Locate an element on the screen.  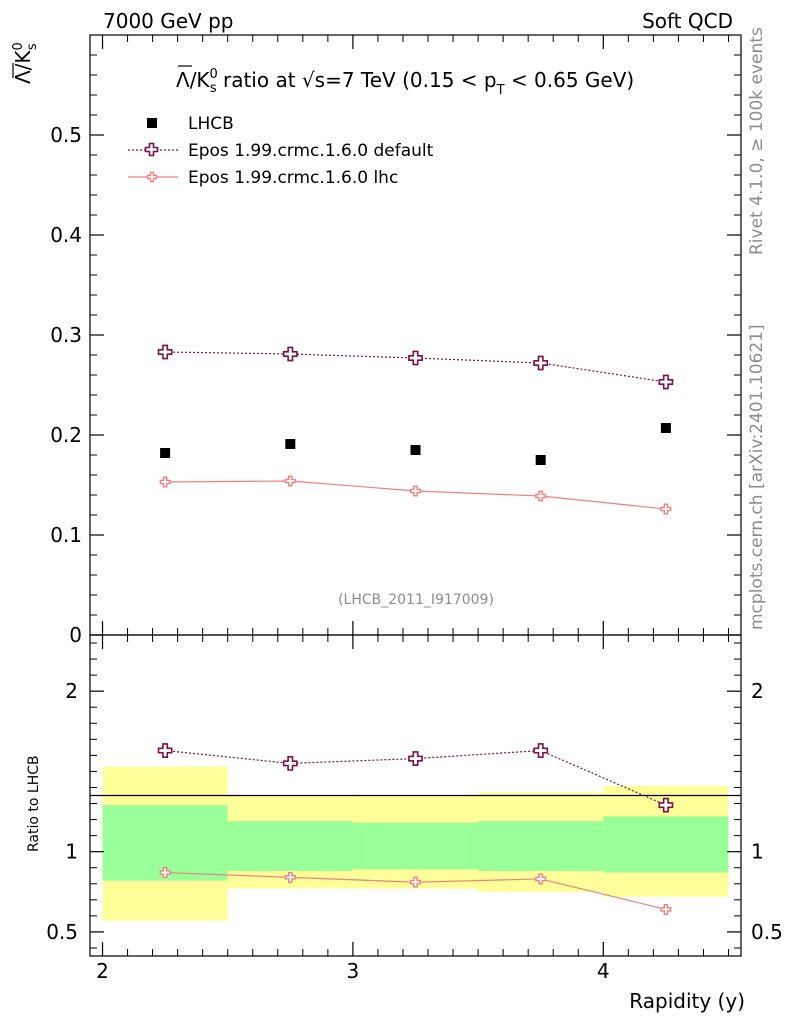
y-label-text: Λ/K0s is located at coordinates (25, 63).